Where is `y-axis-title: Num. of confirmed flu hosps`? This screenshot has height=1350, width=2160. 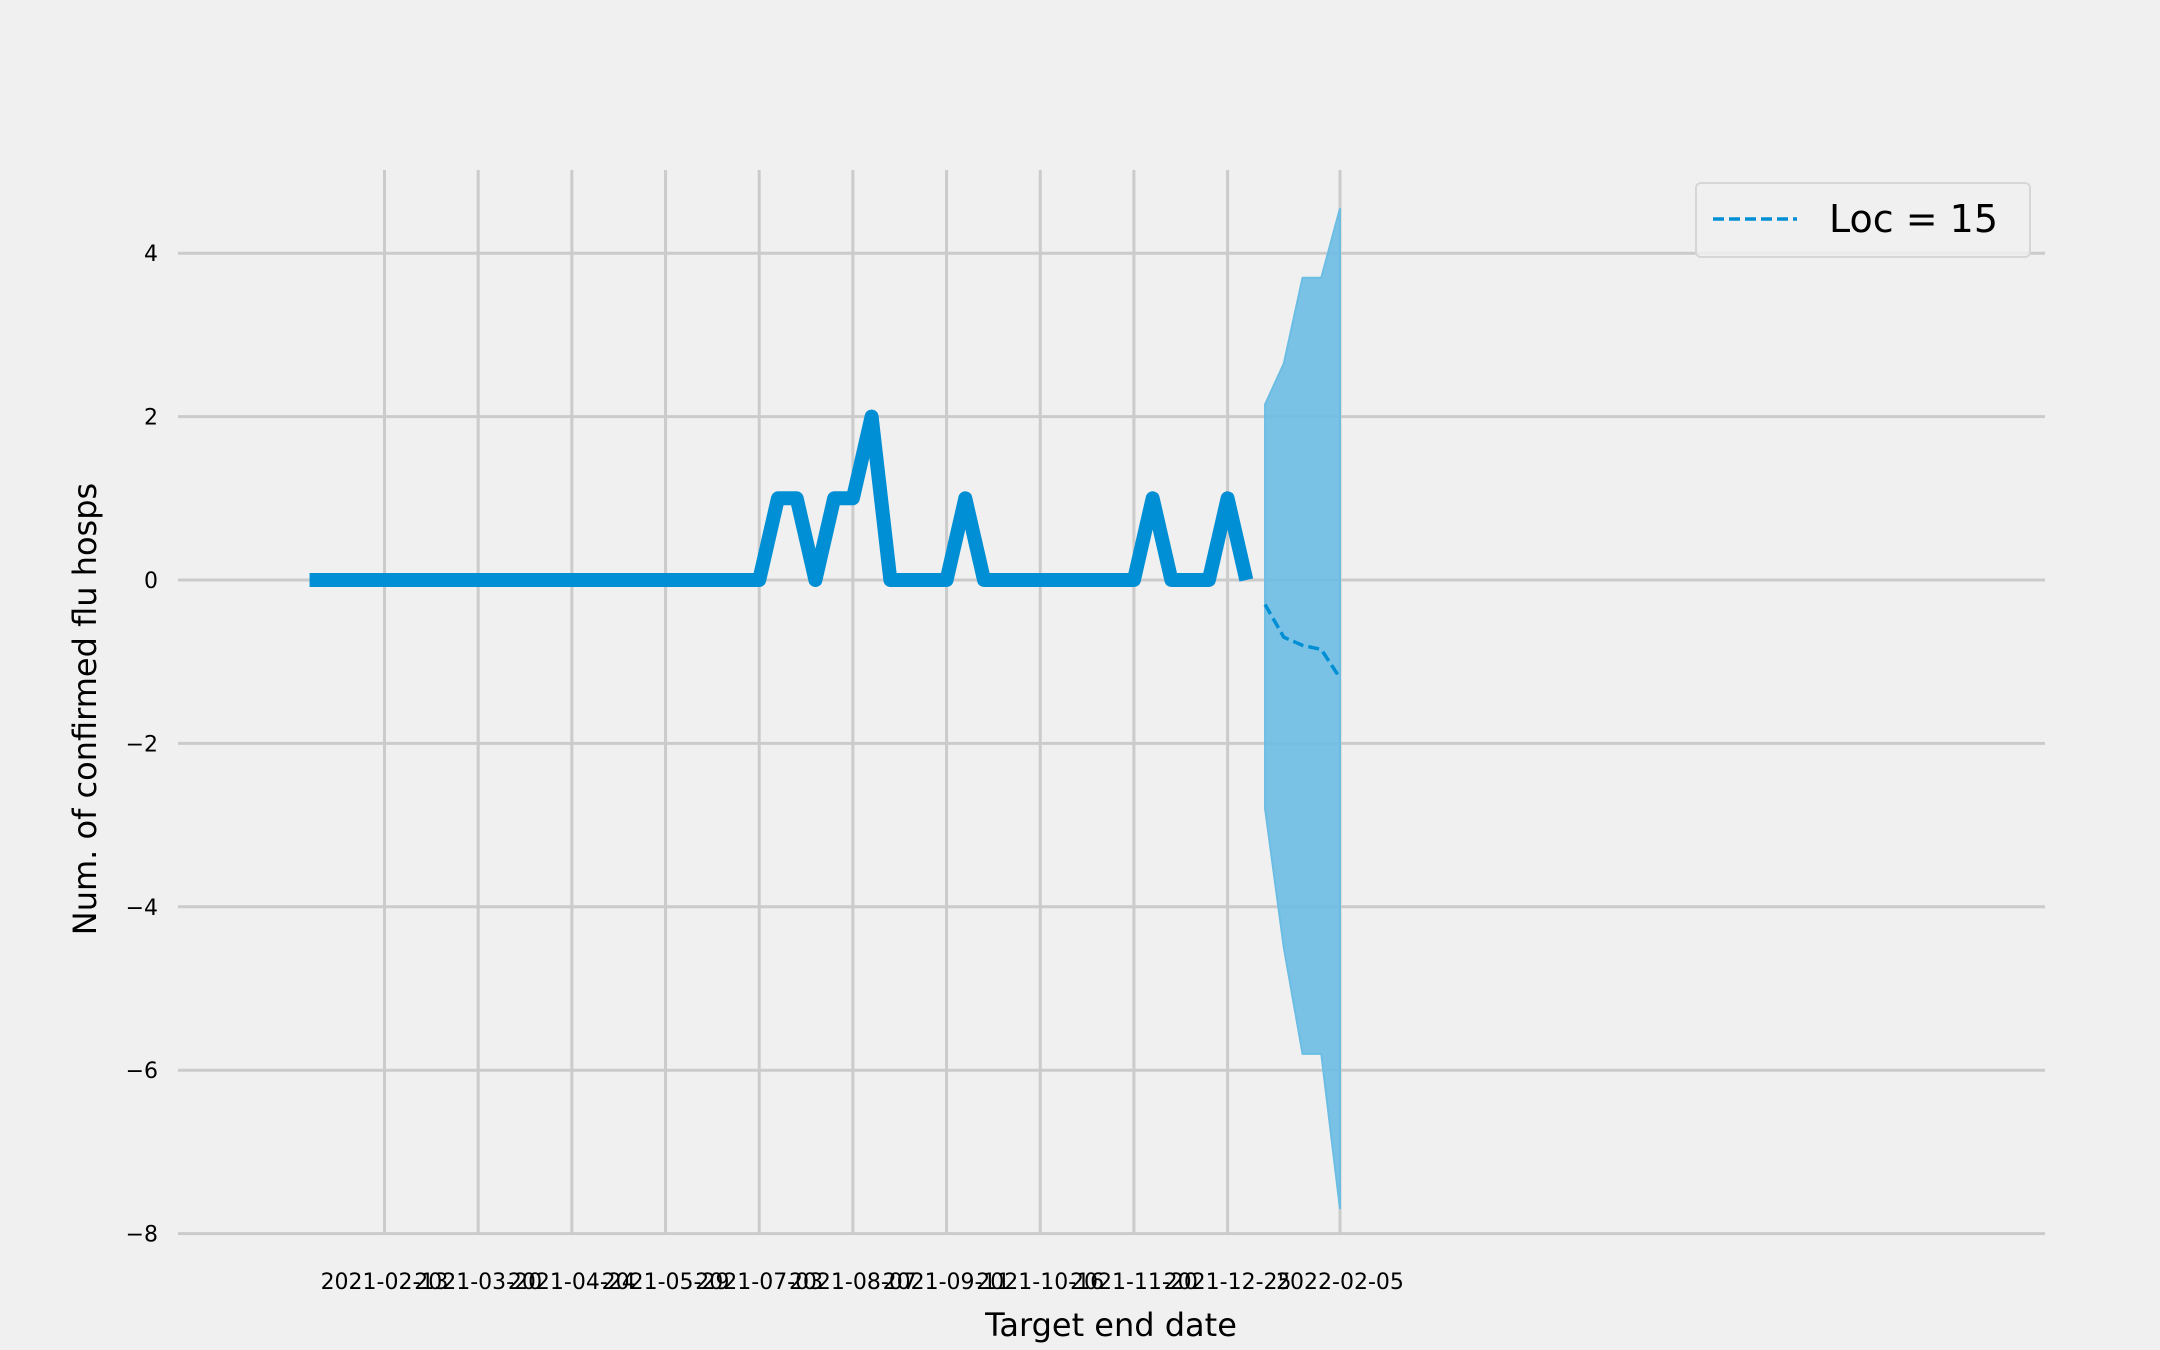
y-axis-title: Num. of confirmed flu hosps is located at coordinates (85, 709).